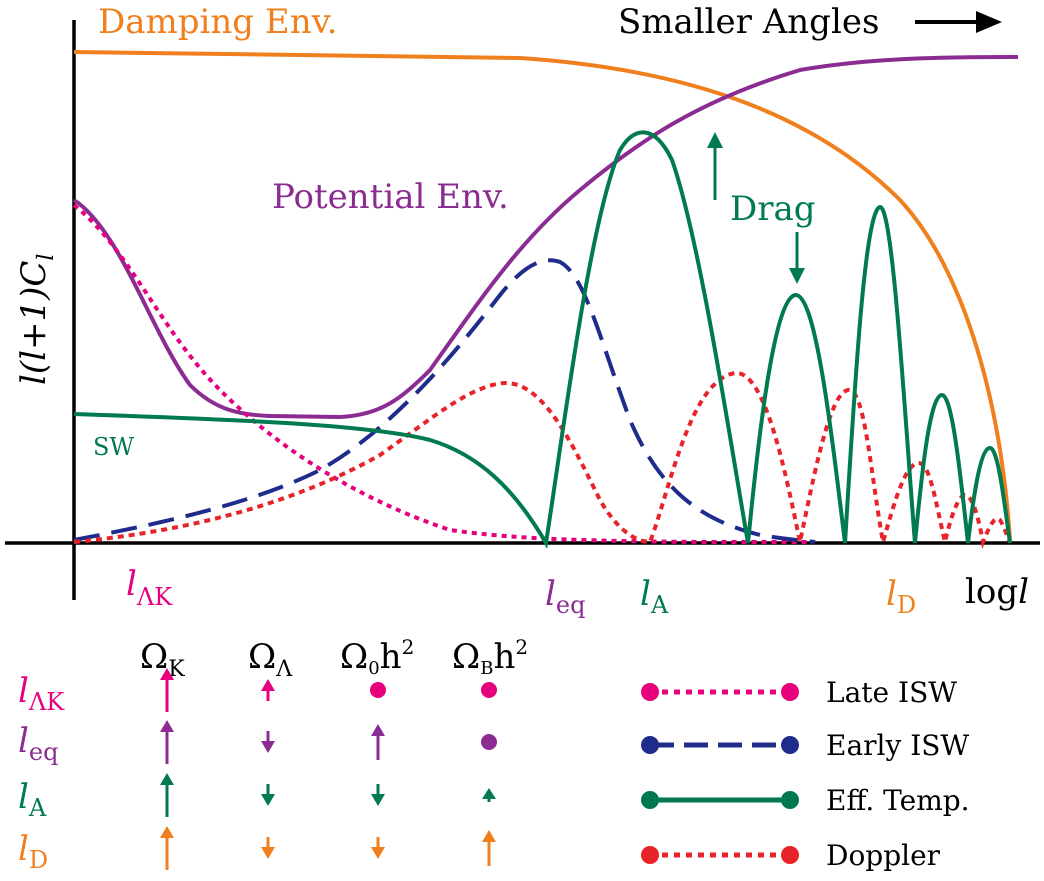 The image size is (1044, 881). Describe the element at coordinates (901, 596) in the screenshot. I see `marker-l-d: lD` at that location.